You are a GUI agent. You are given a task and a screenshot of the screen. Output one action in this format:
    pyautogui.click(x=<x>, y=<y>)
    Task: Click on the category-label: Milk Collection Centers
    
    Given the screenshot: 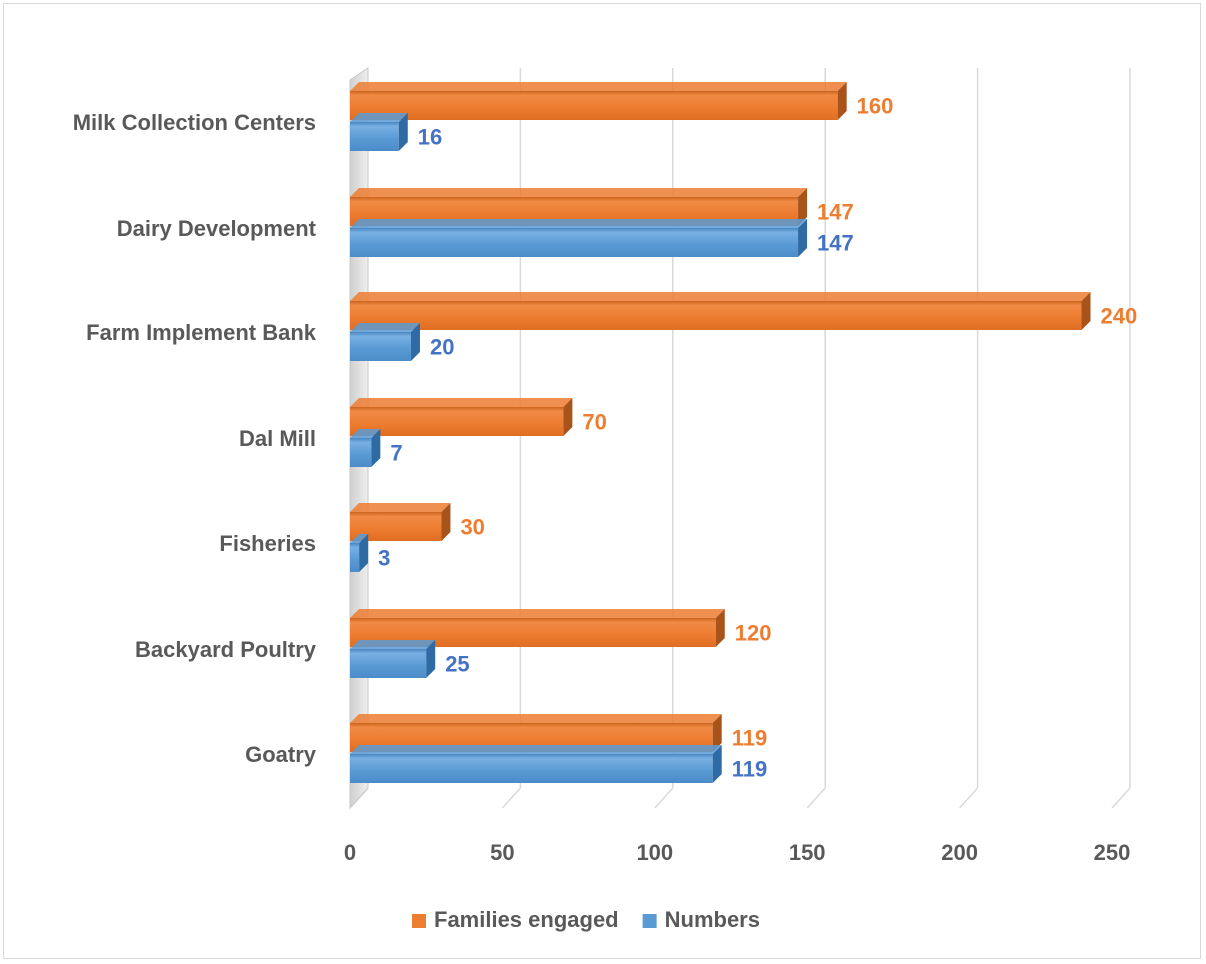 What is the action you would take?
    pyautogui.click(x=194, y=122)
    